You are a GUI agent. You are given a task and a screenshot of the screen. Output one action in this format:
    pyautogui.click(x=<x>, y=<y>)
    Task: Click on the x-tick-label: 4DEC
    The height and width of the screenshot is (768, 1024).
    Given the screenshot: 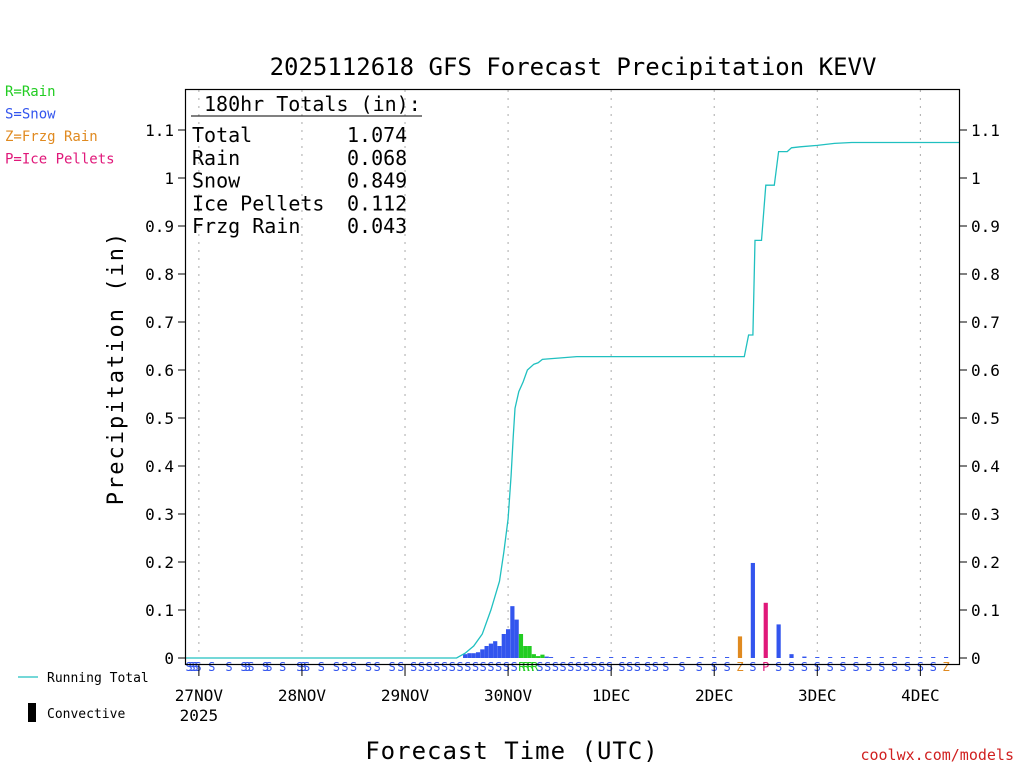 What is the action you would take?
    pyautogui.click(x=920, y=695)
    